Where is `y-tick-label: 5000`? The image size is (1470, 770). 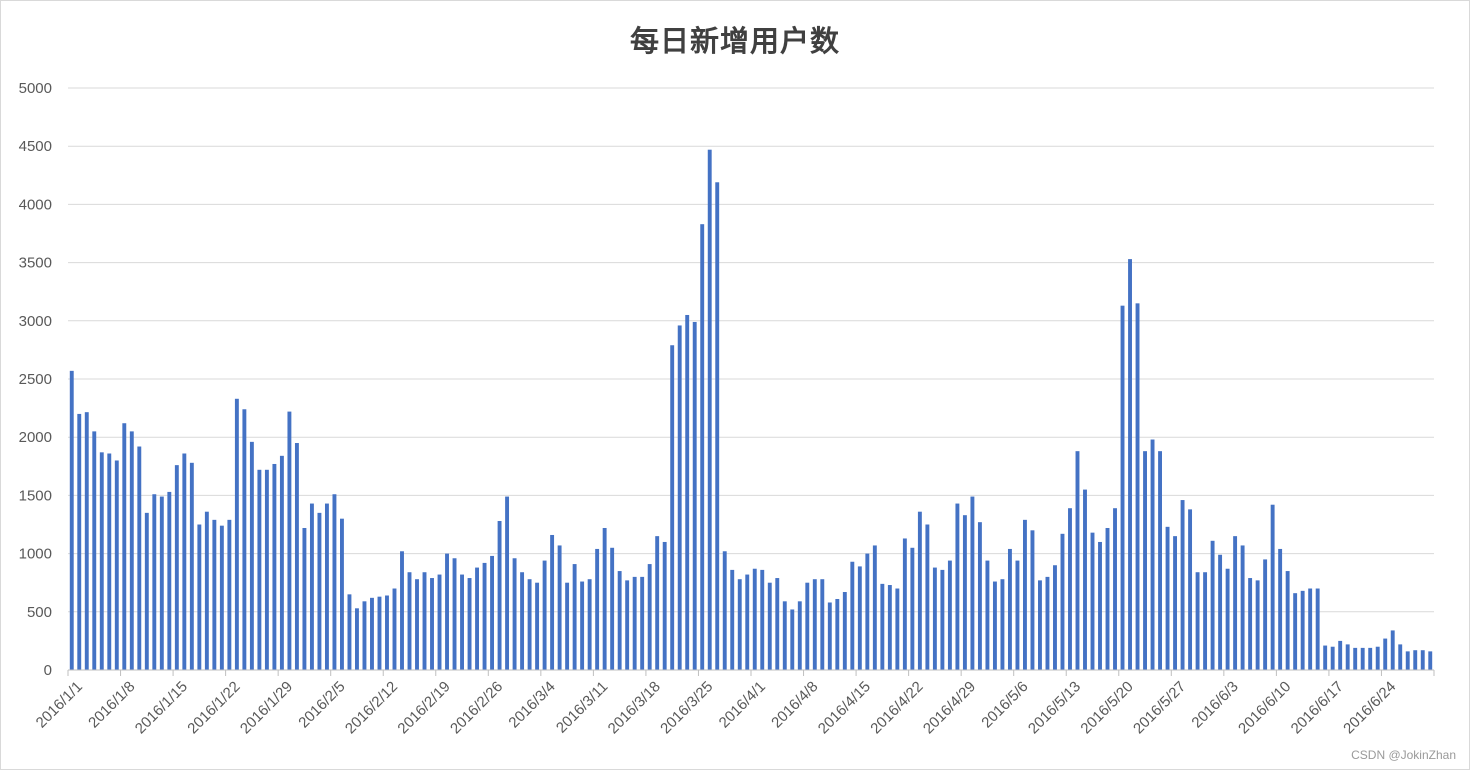
y-tick-label: 5000 is located at coordinates (35, 88).